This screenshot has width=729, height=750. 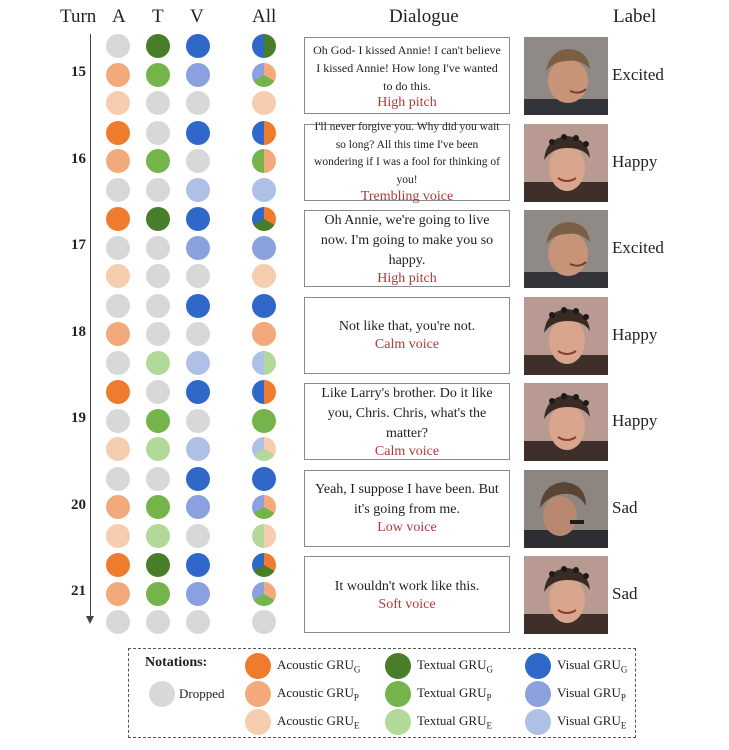 What do you see at coordinates (162, 694) in the screenshot?
I see `legend-dropped-swatch` at bounding box center [162, 694].